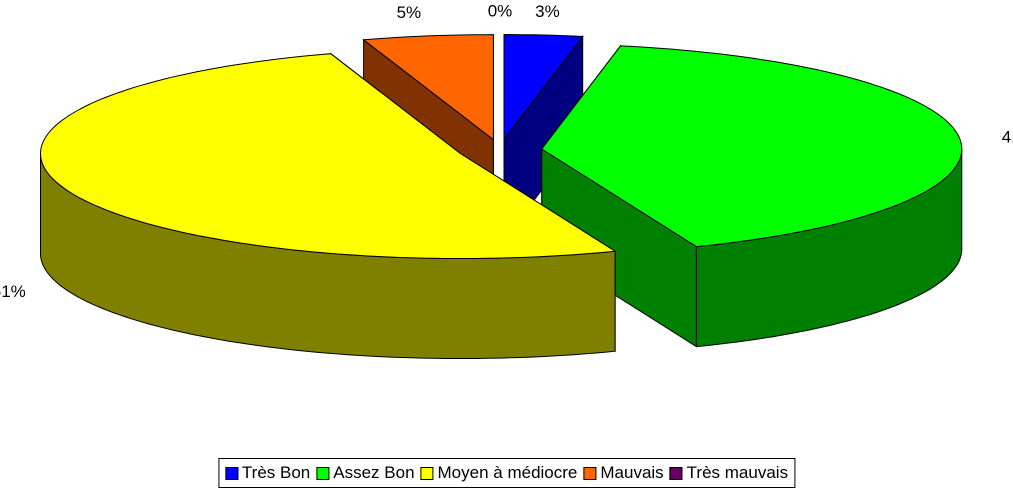 The image size is (1013, 497). I want to click on legend-item: Mauvais, so click(623, 473).